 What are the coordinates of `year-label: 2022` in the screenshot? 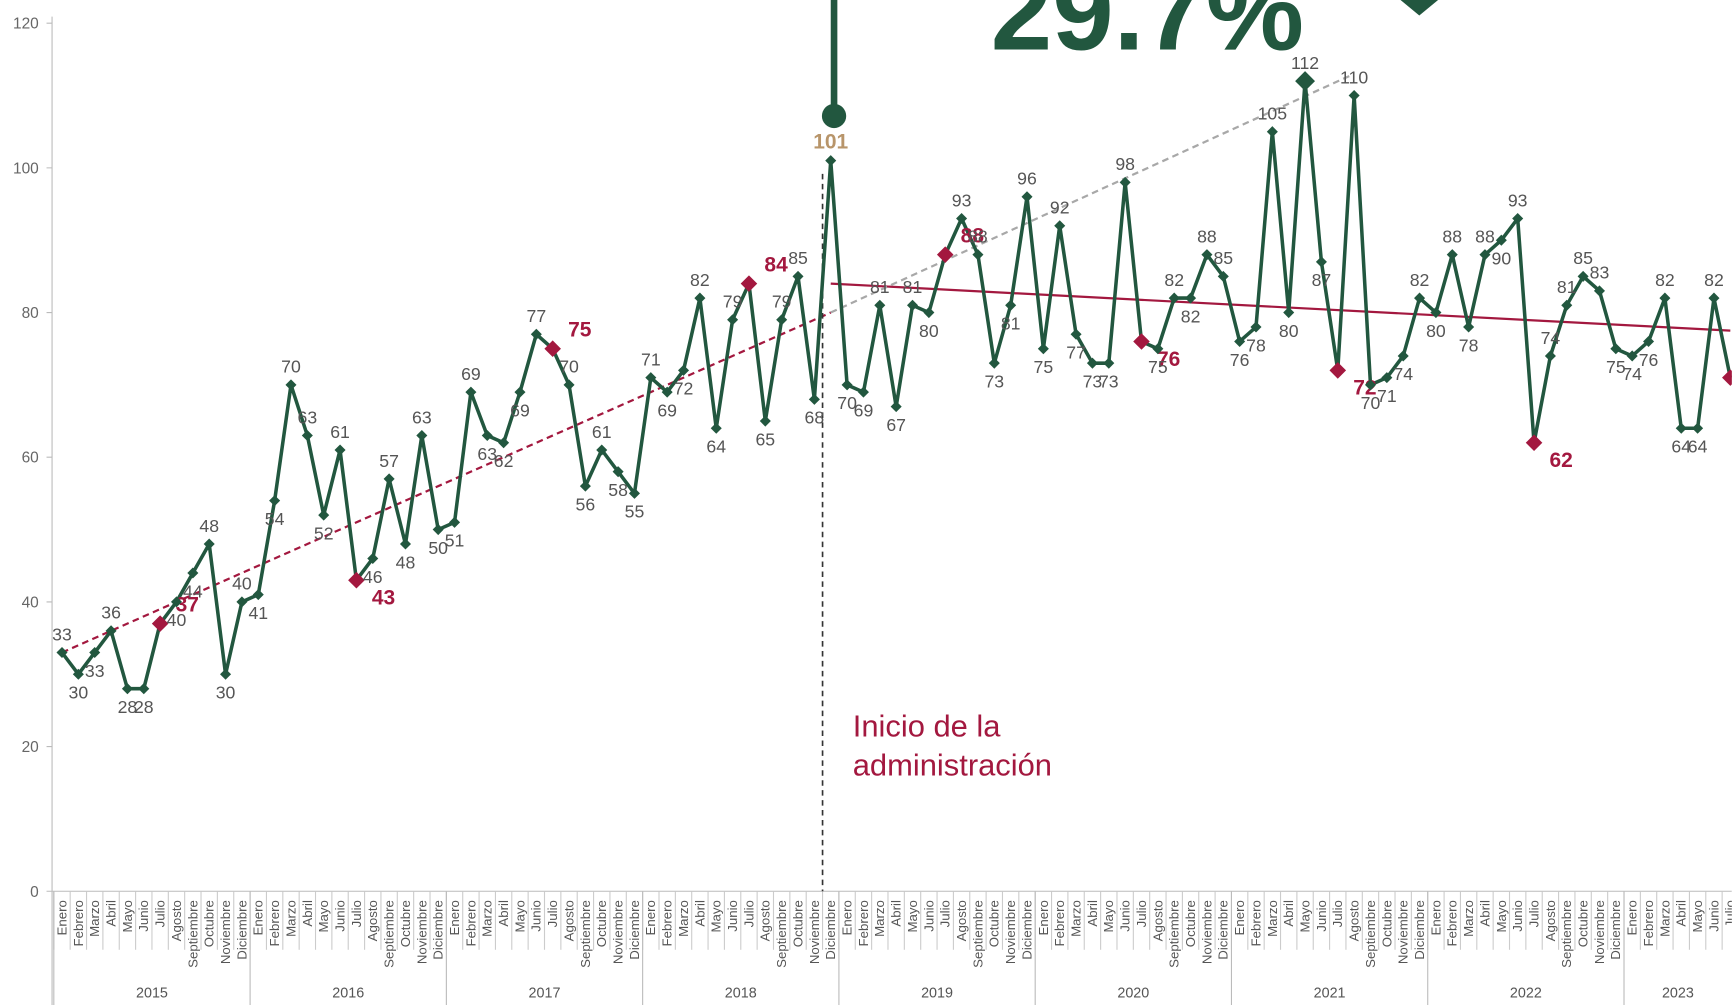 It's located at (1526, 993).